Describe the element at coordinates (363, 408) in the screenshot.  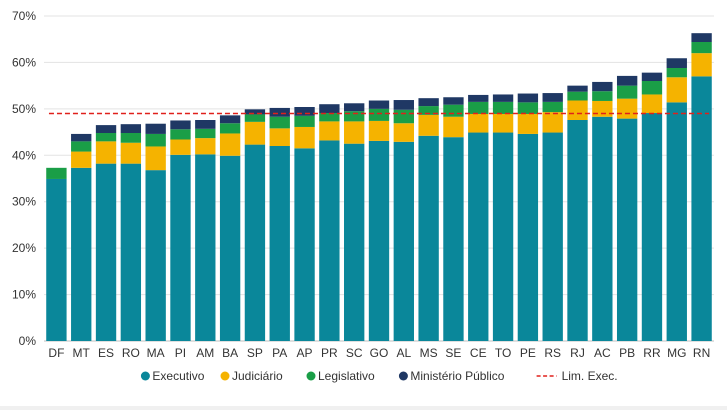
I see `divider` at that location.